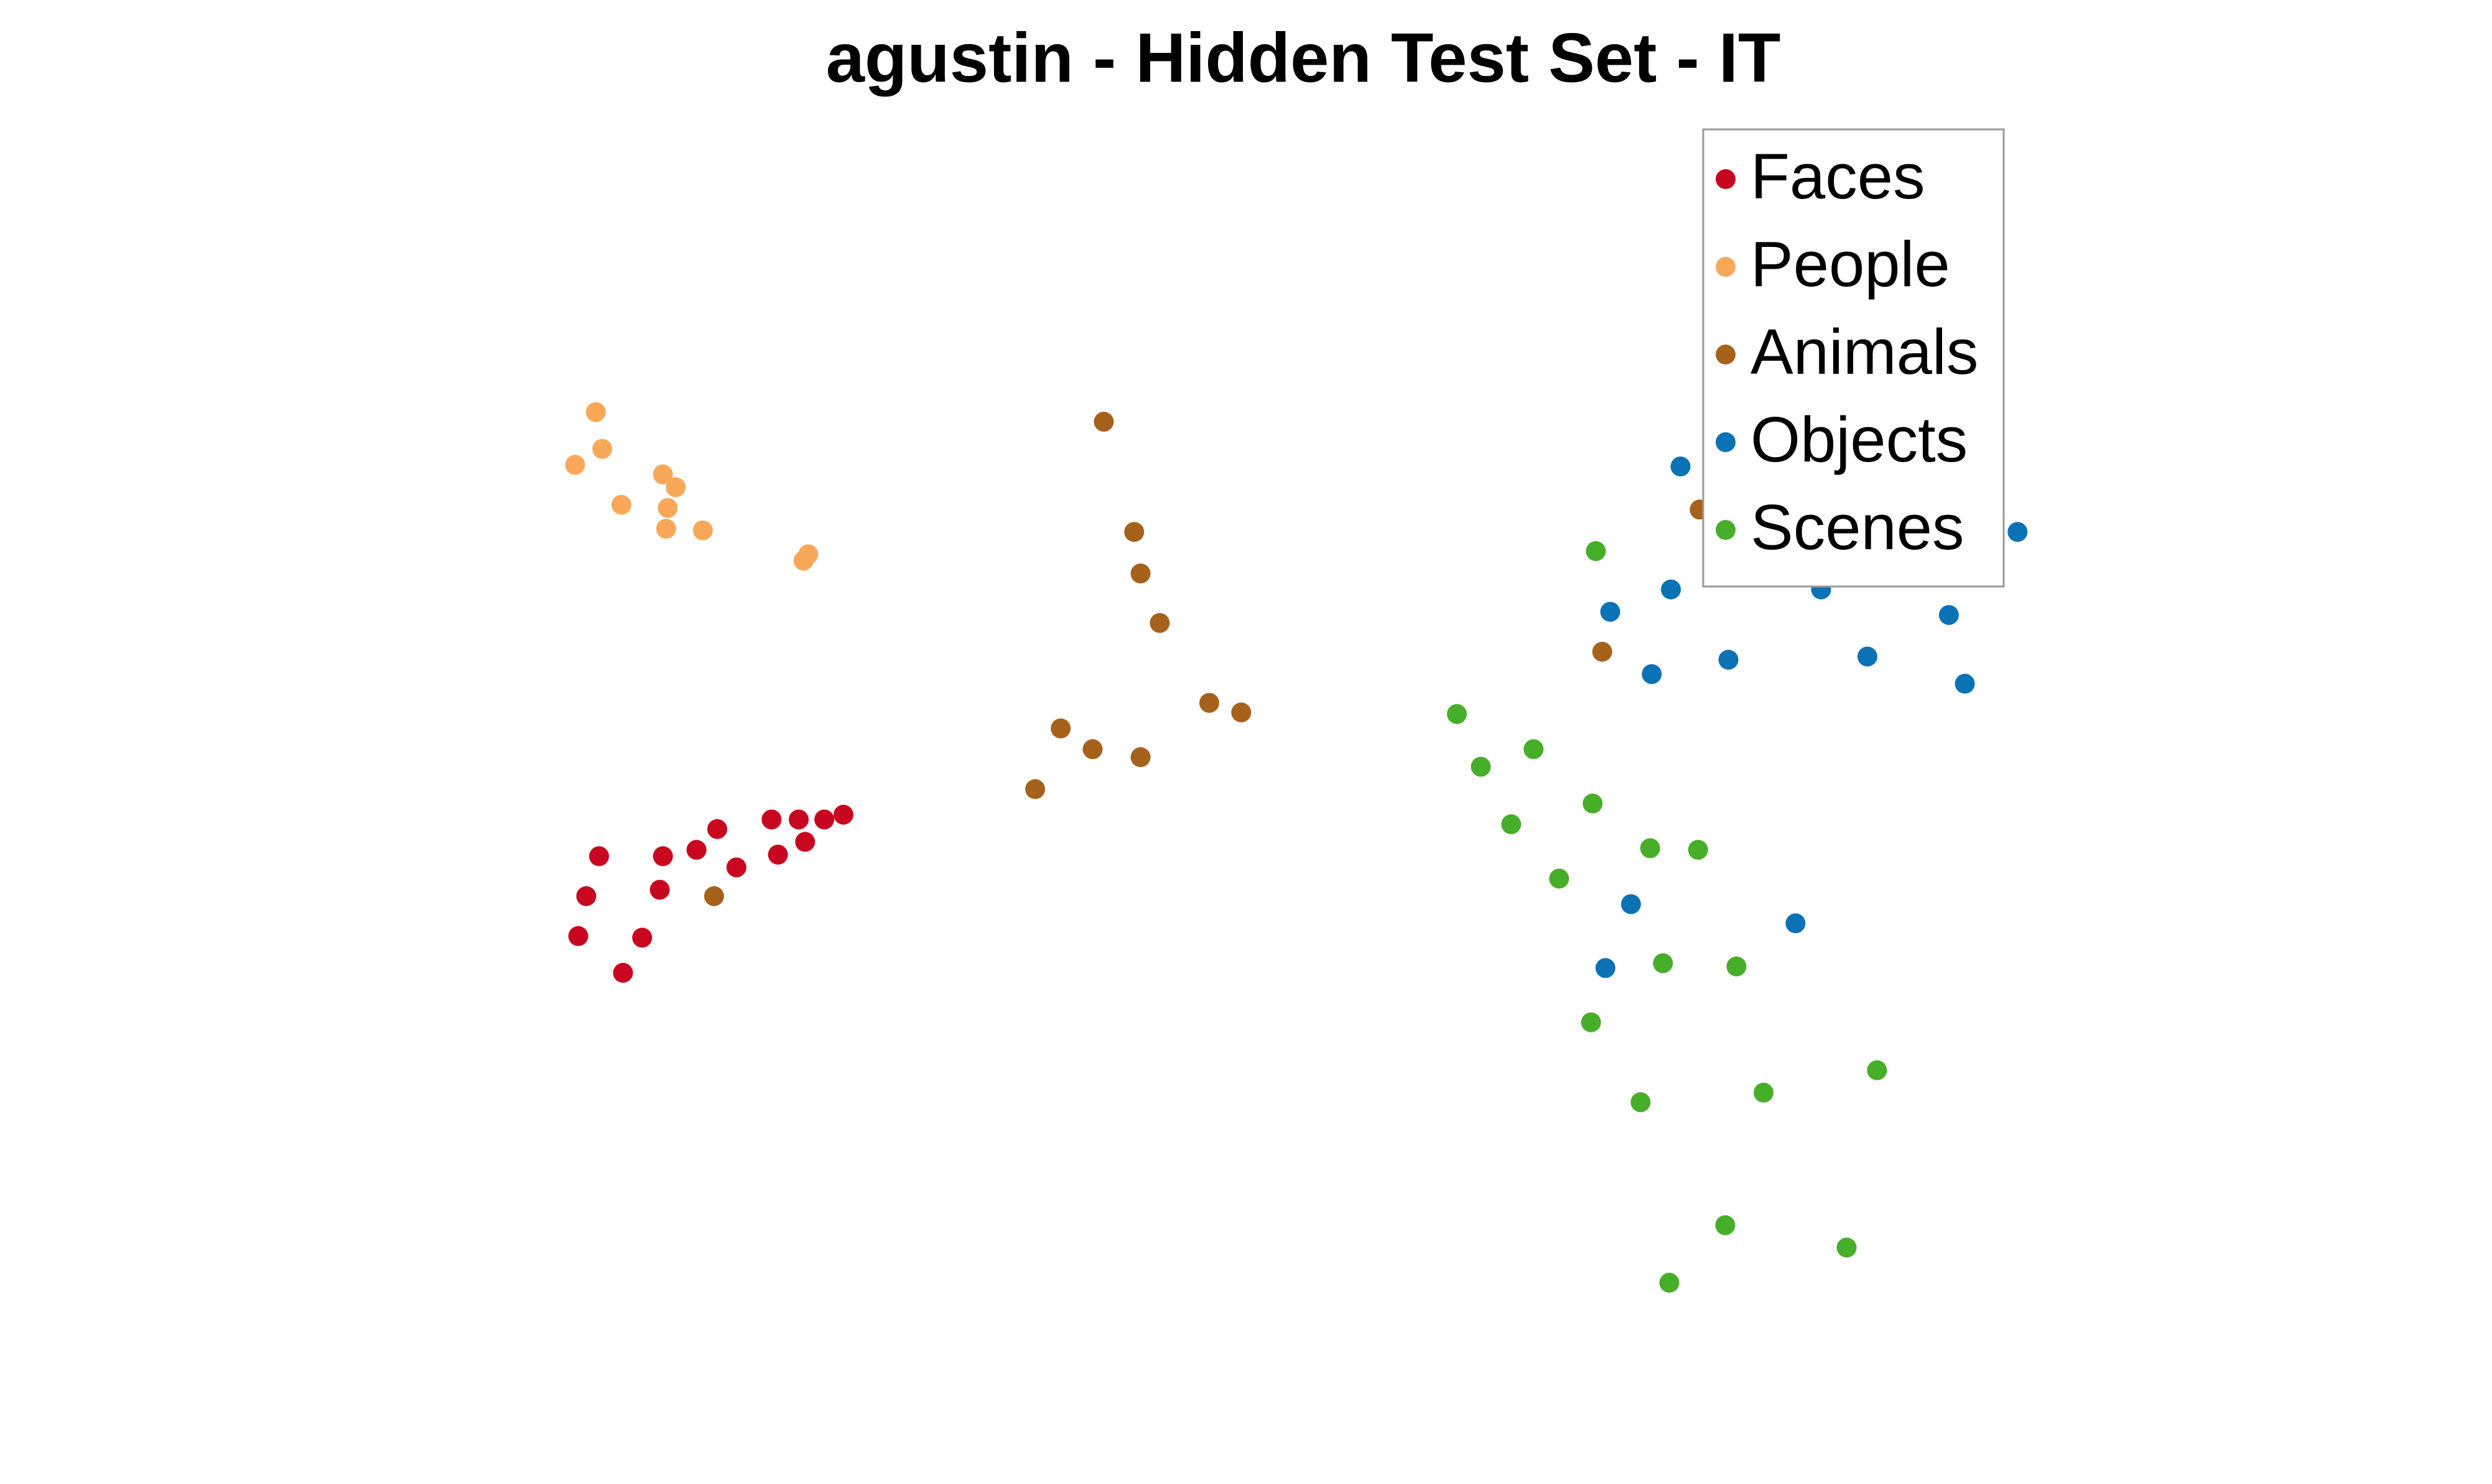 The width and height of the screenshot is (2492, 1484). What do you see at coordinates (1303, 58) in the screenshot?
I see `chart-title: agustin - Hidden Test Set - IT` at bounding box center [1303, 58].